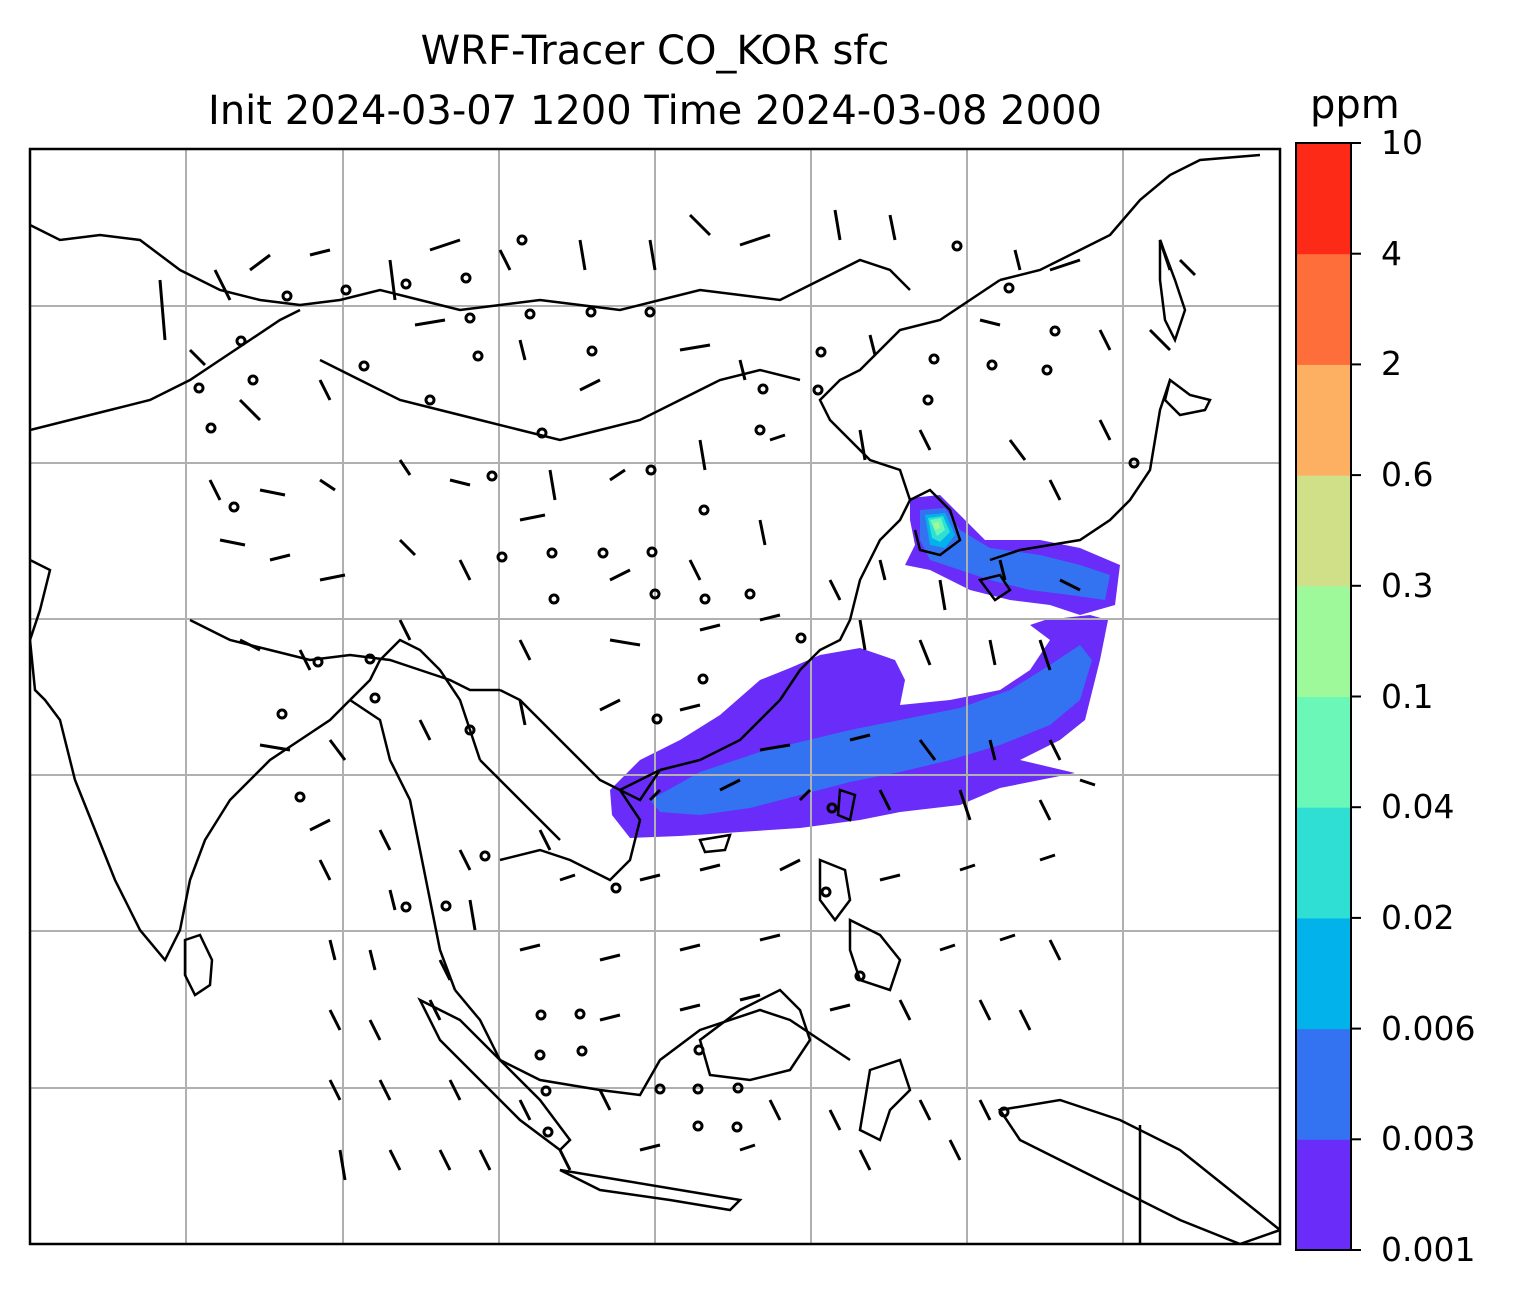  What do you see at coordinates (994, 587) in the screenshot?
I see `japan-kyushu` at bounding box center [994, 587].